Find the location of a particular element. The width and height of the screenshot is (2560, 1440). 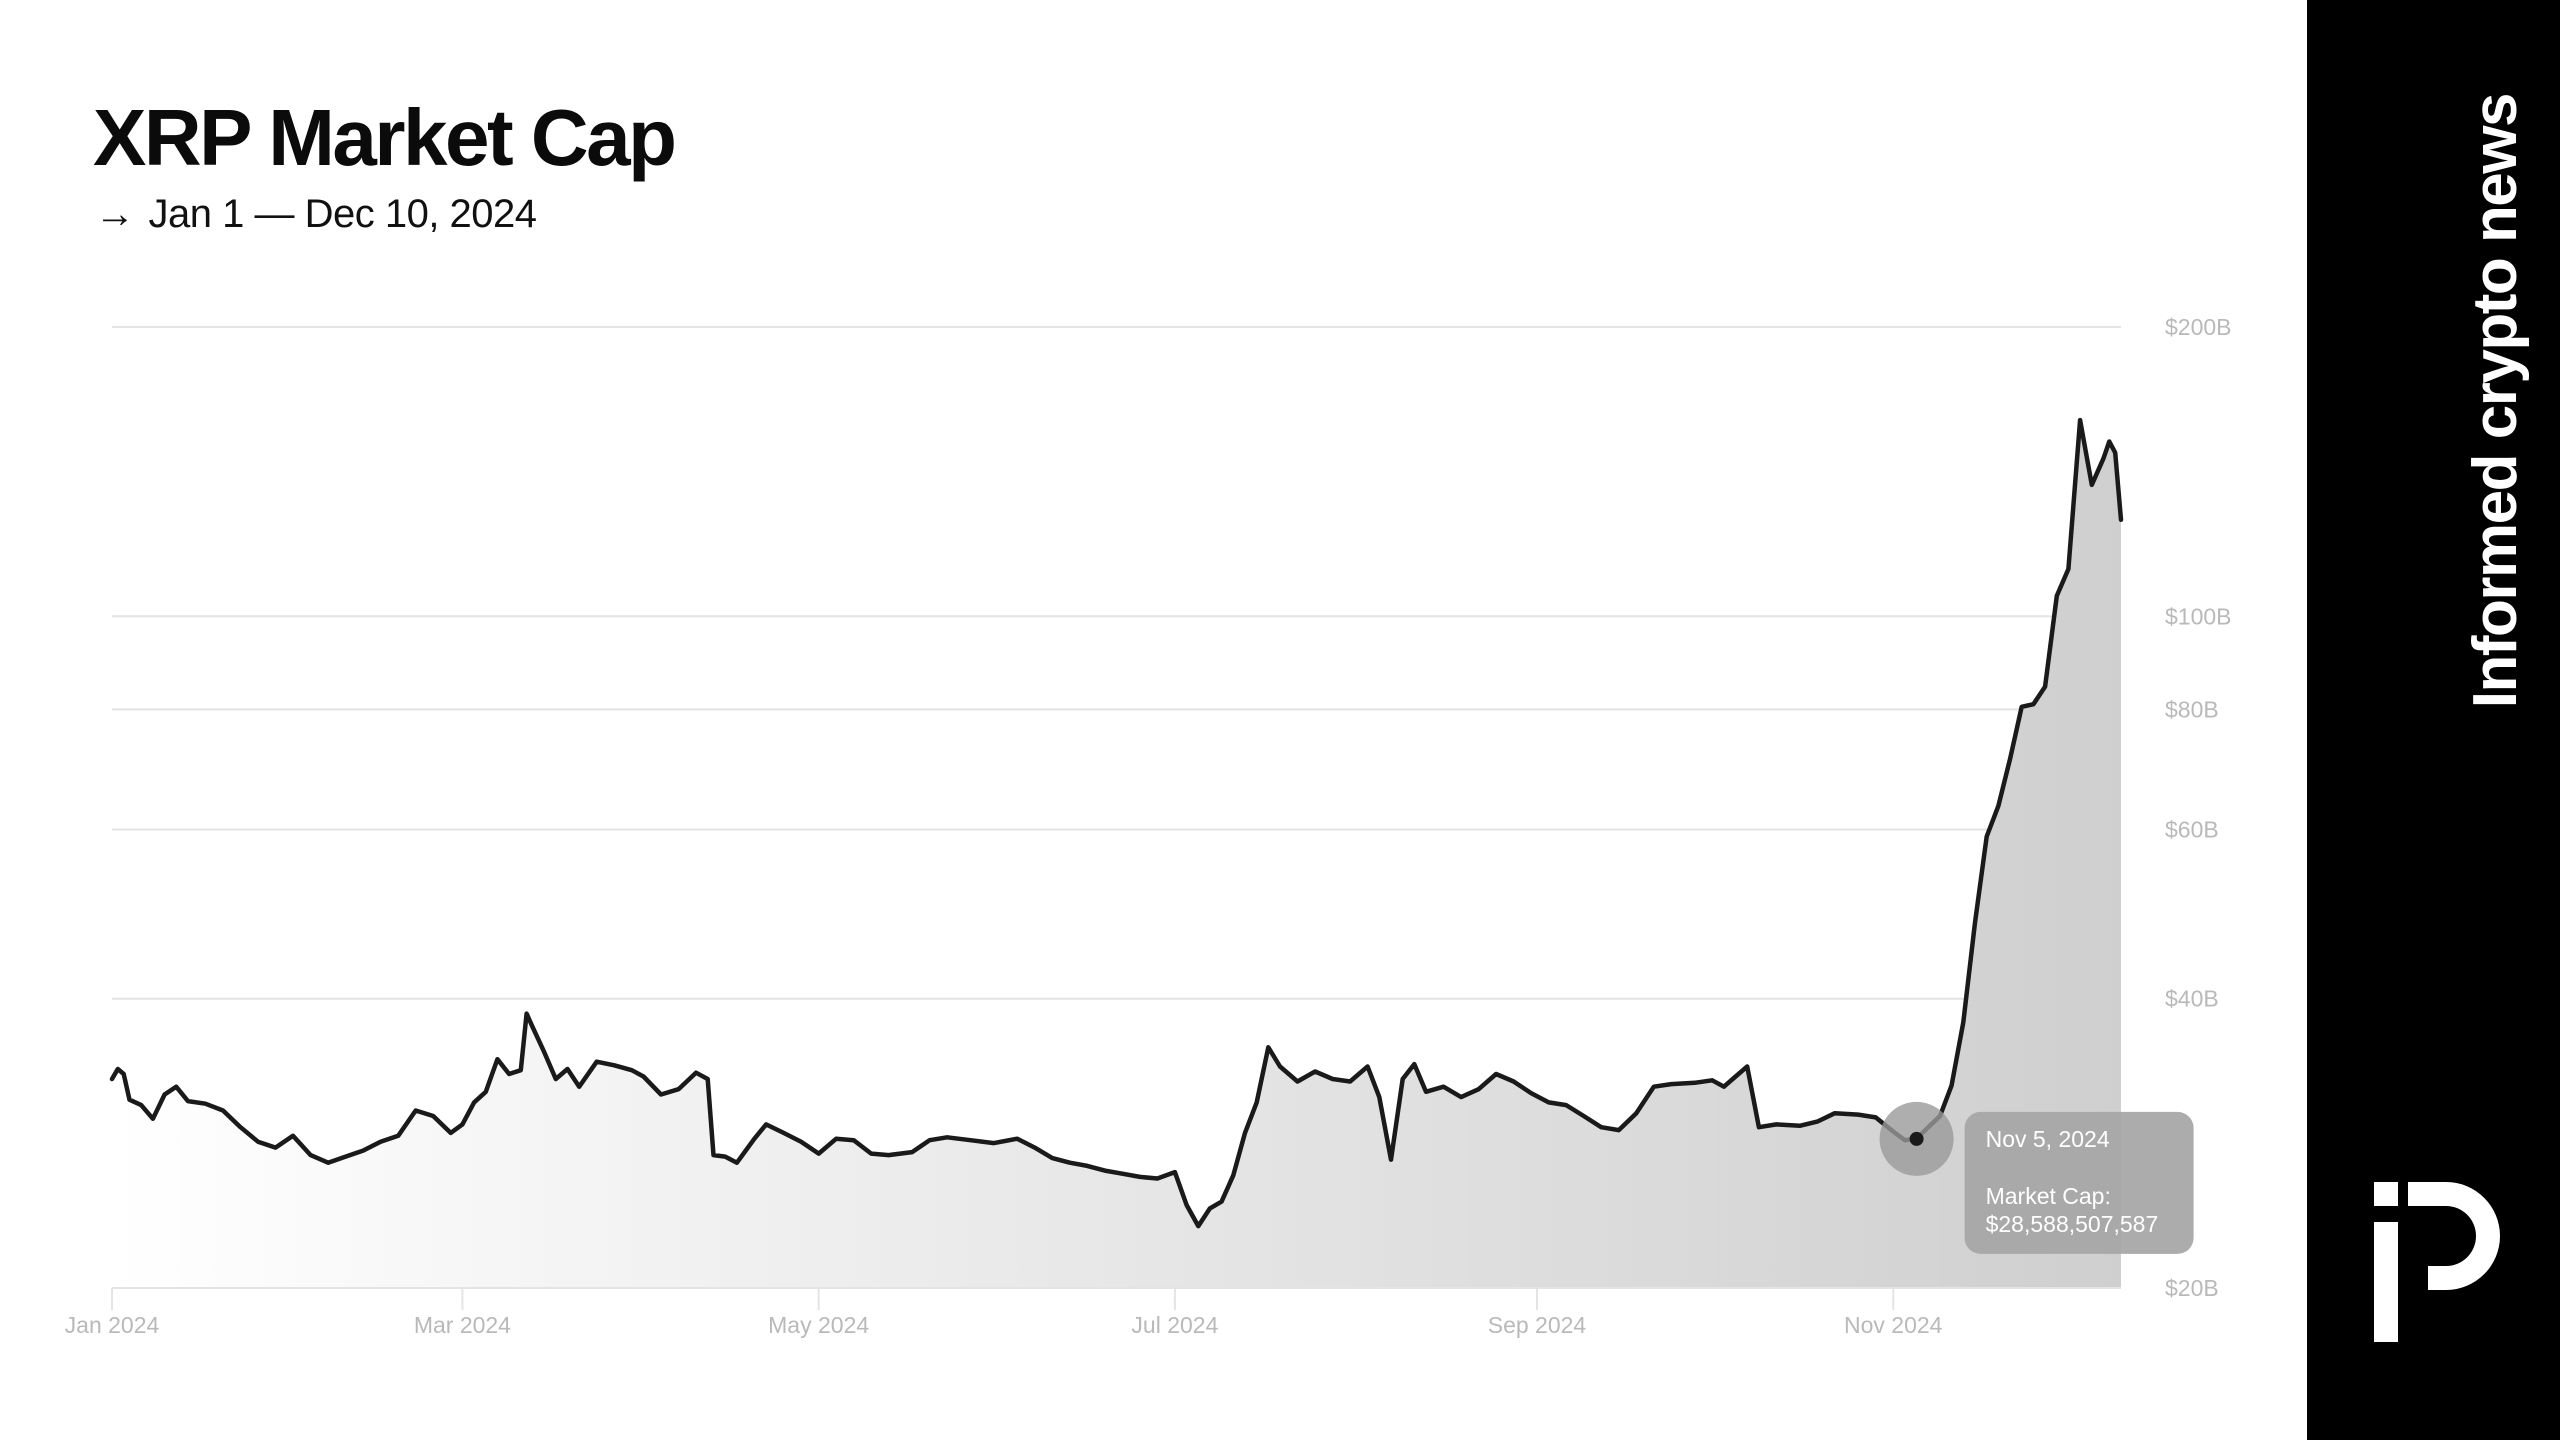

tooltip is located at coordinates (2079, 1182).